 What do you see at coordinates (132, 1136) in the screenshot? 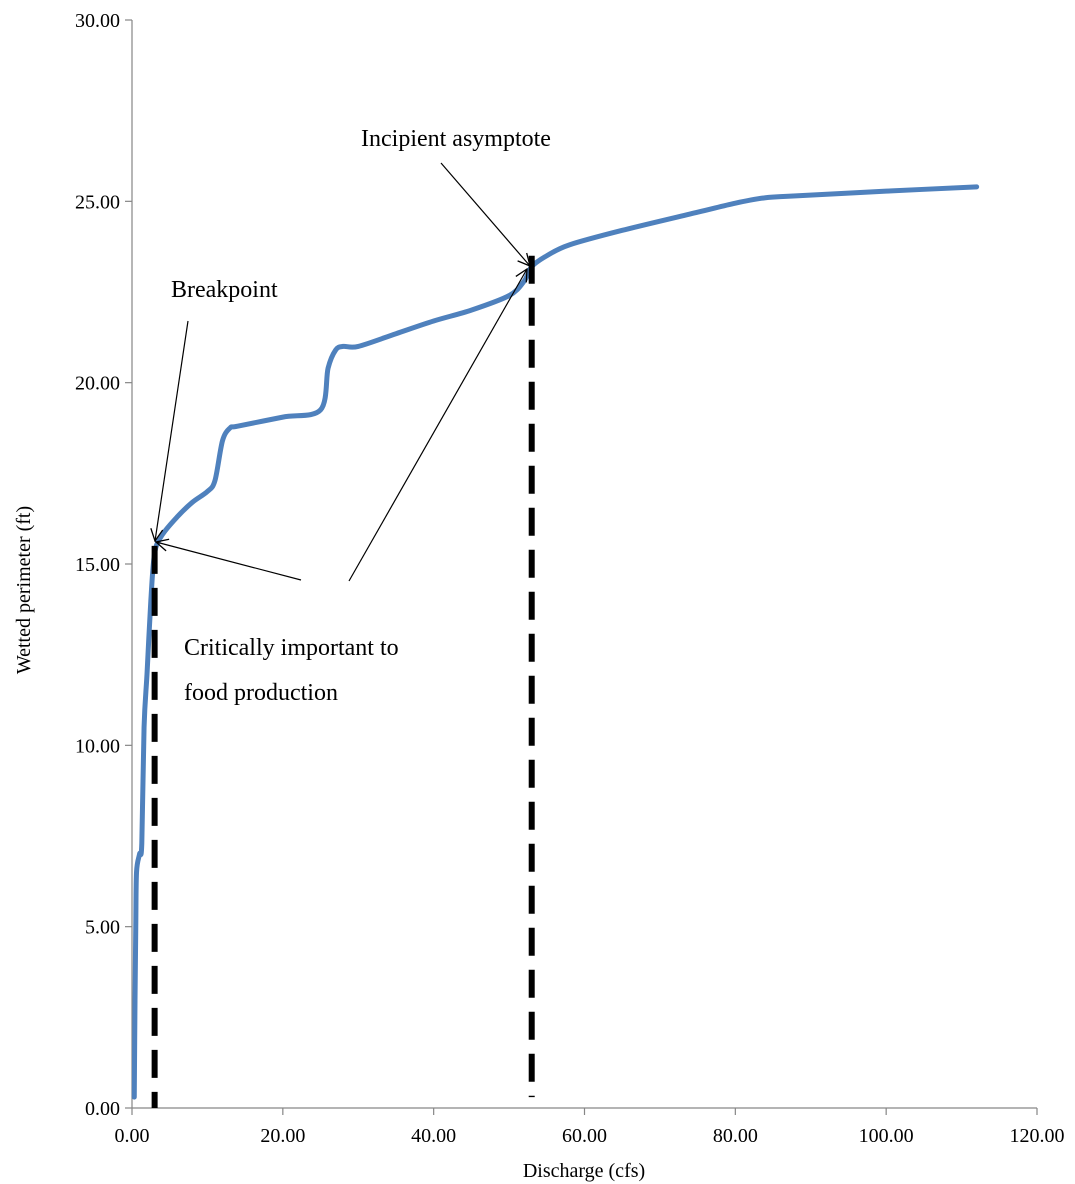
I see `x-tick-label: 0.00` at bounding box center [132, 1136].